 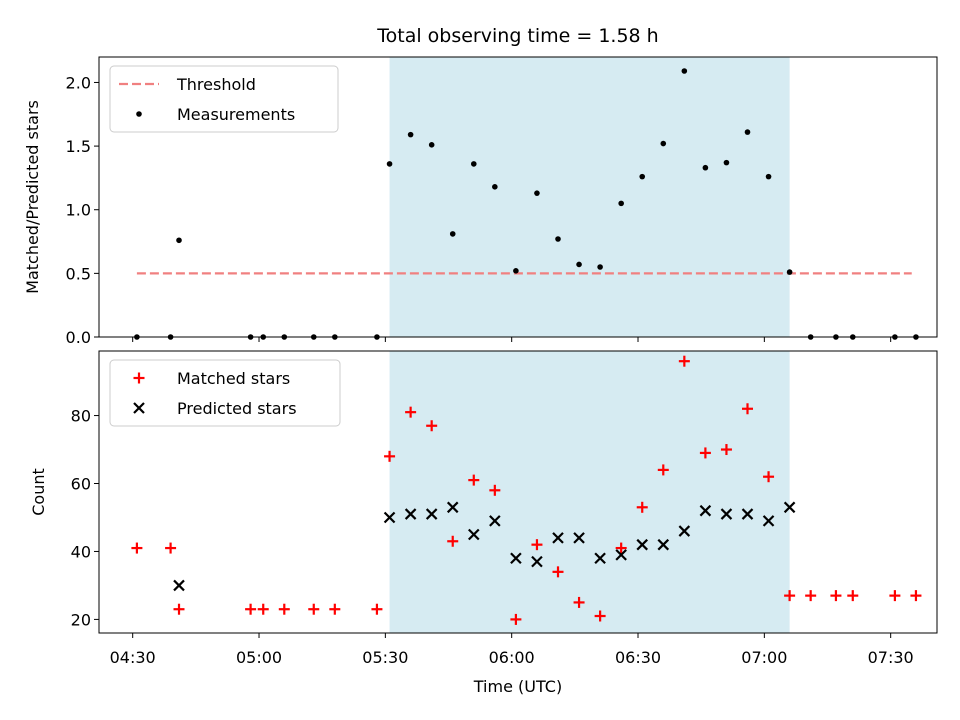 I want to click on x-axis-label: Time (UTC), so click(x=517, y=686).